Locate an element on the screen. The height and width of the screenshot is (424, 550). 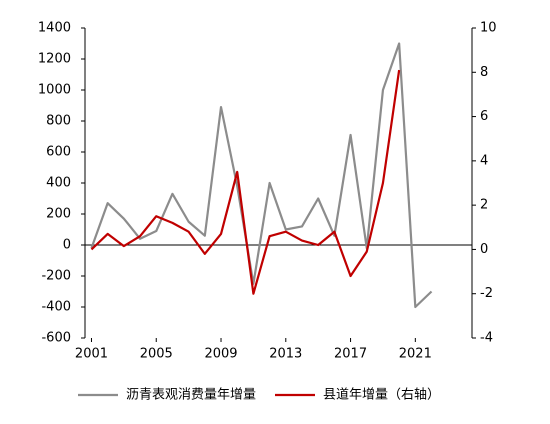
y-tick-label: 200 is located at coordinates (58, 214).